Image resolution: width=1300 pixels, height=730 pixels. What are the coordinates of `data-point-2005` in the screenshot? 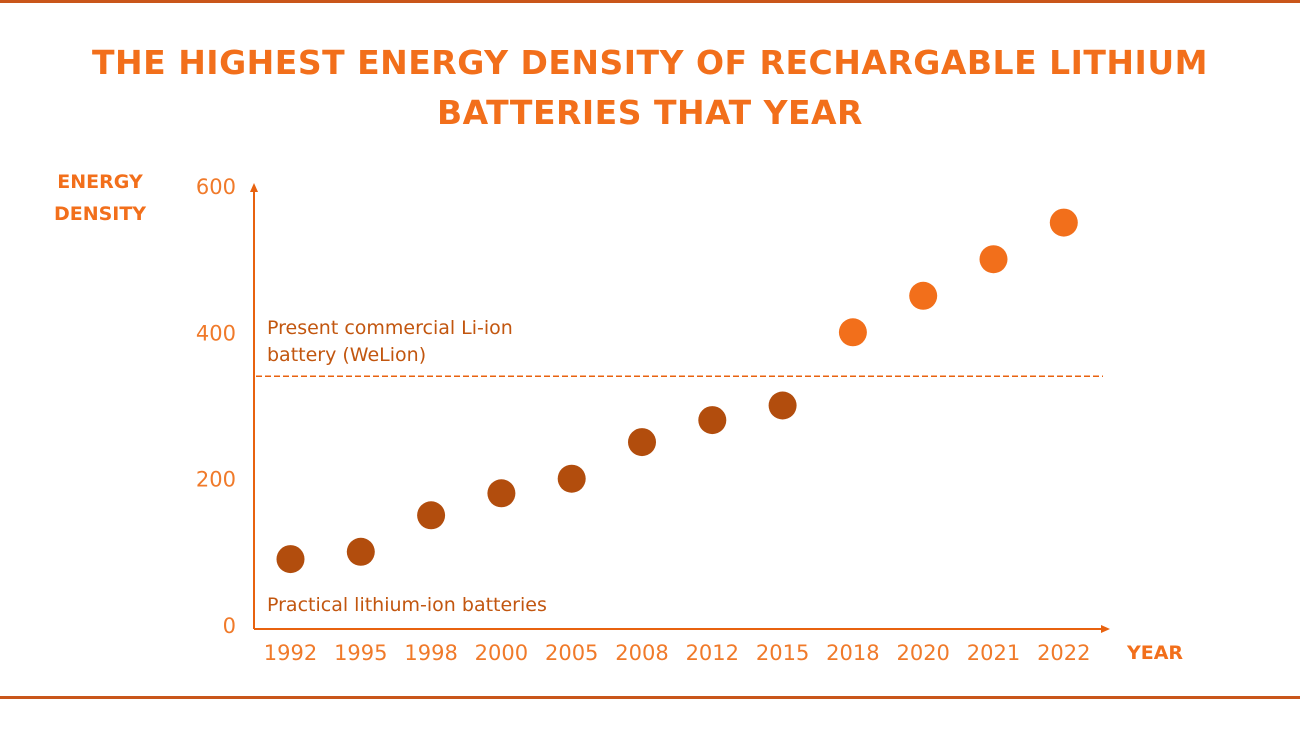 It's located at (571, 478).